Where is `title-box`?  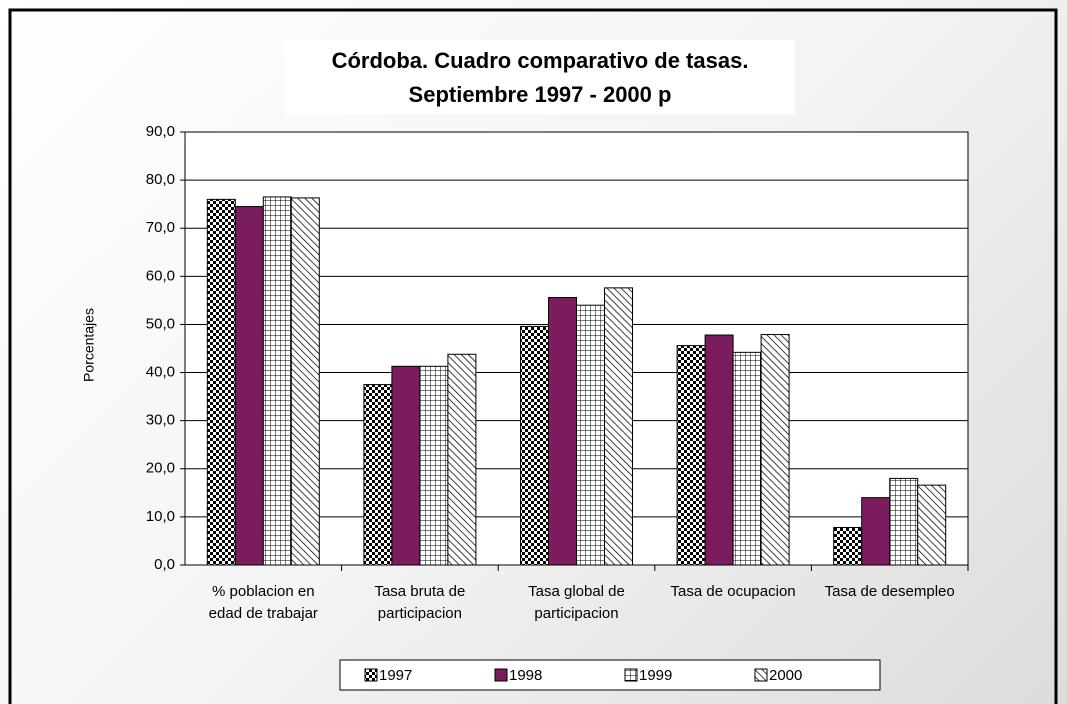 title-box is located at coordinates (540, 77).